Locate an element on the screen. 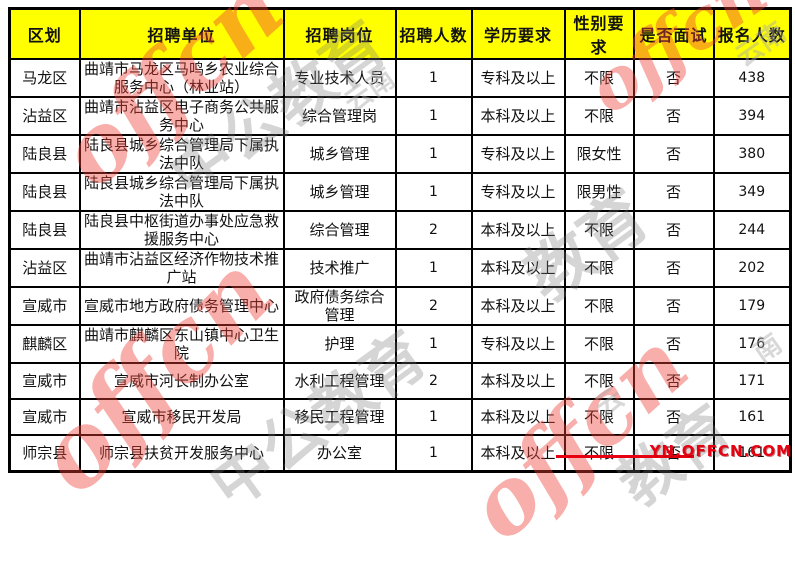  cell-position: 护理 is located at coordinates (339, 344).